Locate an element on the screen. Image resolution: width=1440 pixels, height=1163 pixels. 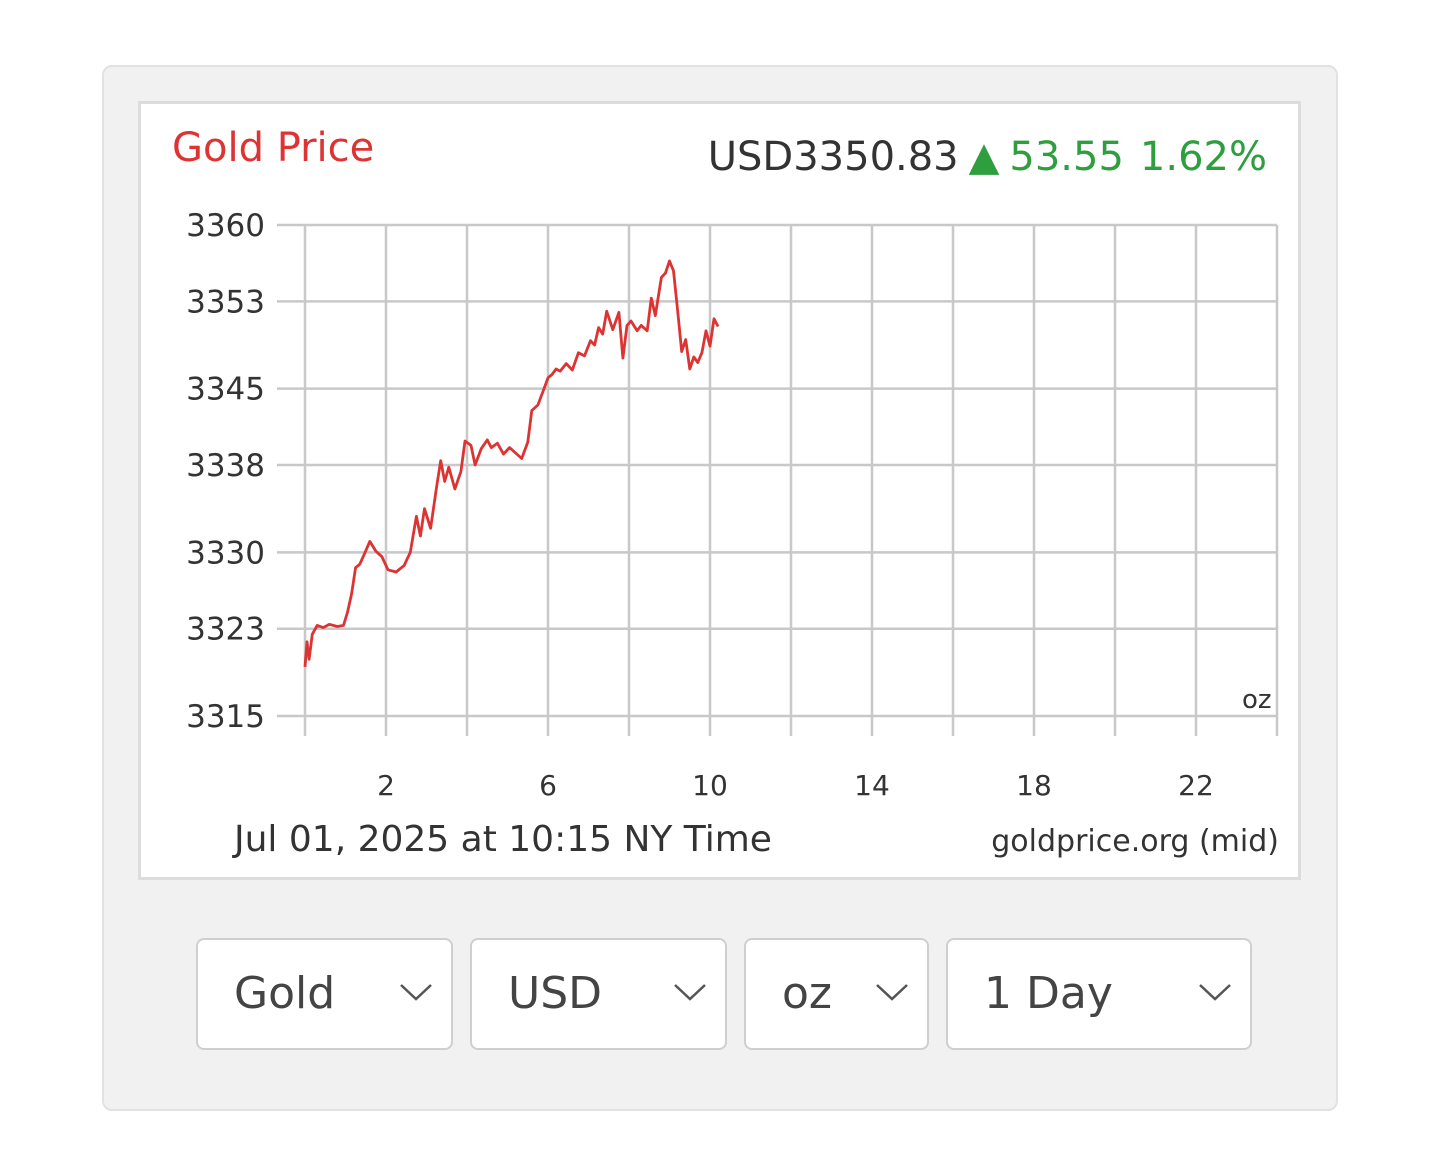
range-select-value: 1 Day is located at coordinates (1048, 993).